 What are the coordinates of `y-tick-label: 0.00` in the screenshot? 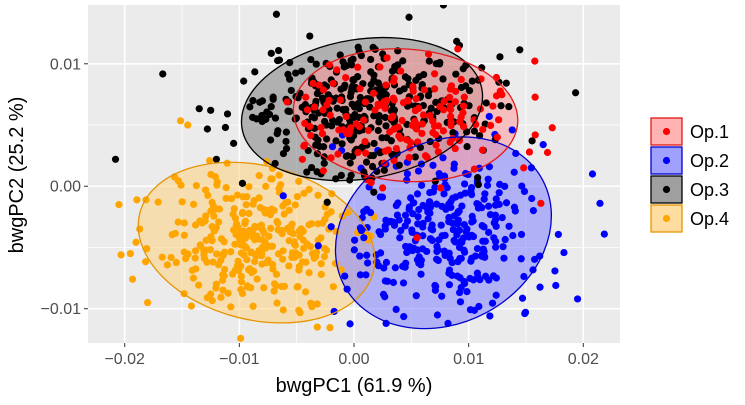 It's located at (65, 187).